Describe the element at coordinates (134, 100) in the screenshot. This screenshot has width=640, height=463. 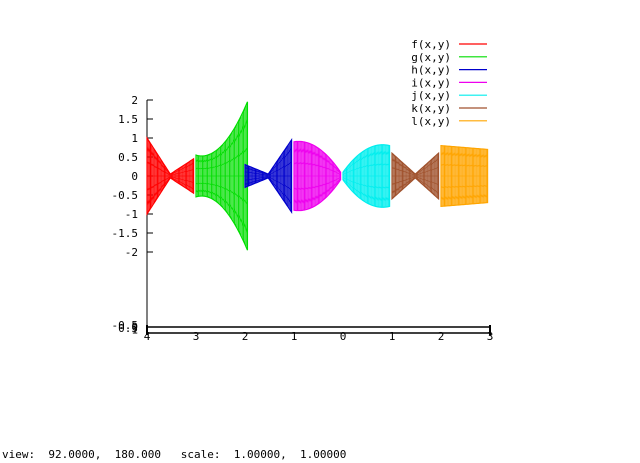
I see `z-tick-label: 2` at that location.